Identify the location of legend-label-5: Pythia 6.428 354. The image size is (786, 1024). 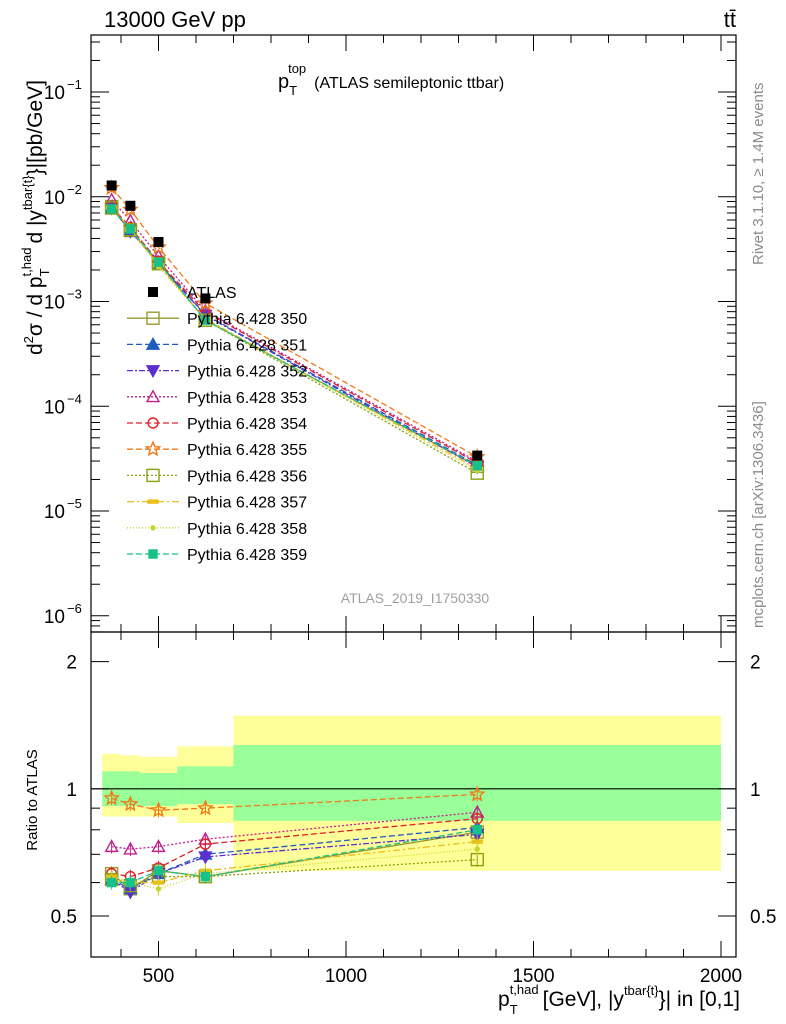
(247, 424).